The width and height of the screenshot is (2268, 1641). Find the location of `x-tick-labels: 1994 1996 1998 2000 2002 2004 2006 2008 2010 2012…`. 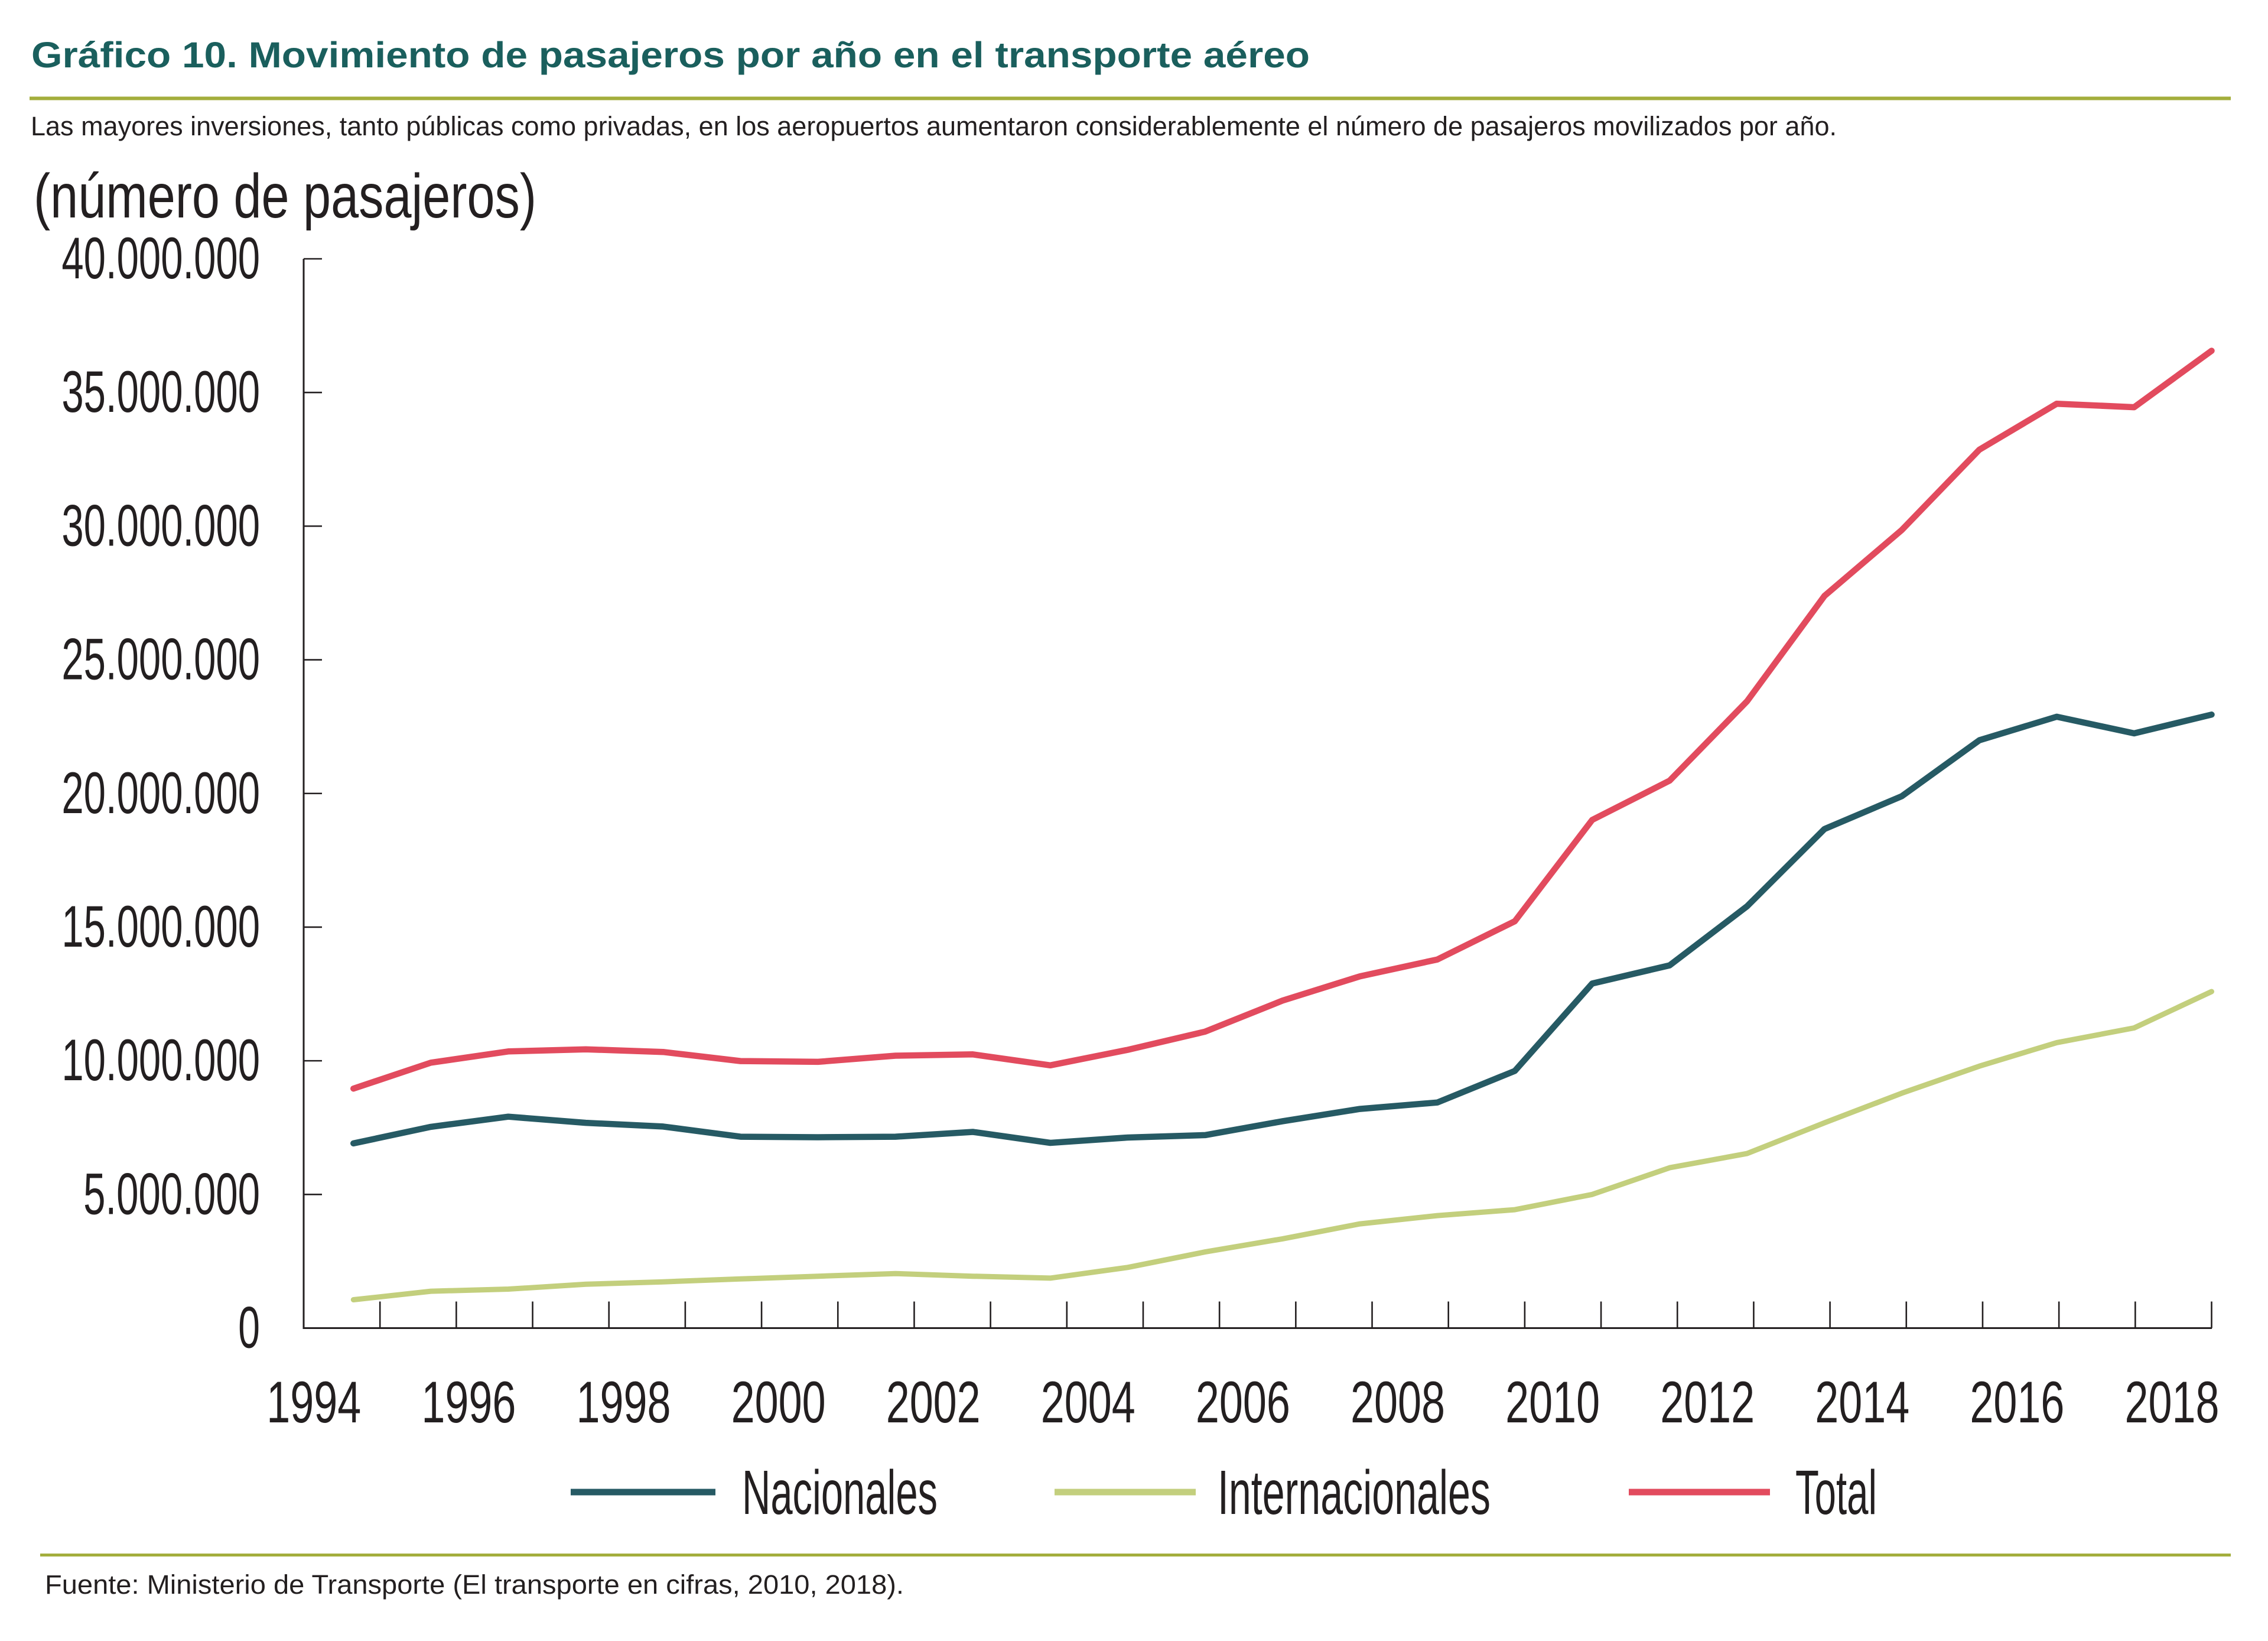

x-tick-labels: 1994 1996 1998 2000 2002 2004 2006 2008 2010 2012… is located at coordinates (1242, 1402).